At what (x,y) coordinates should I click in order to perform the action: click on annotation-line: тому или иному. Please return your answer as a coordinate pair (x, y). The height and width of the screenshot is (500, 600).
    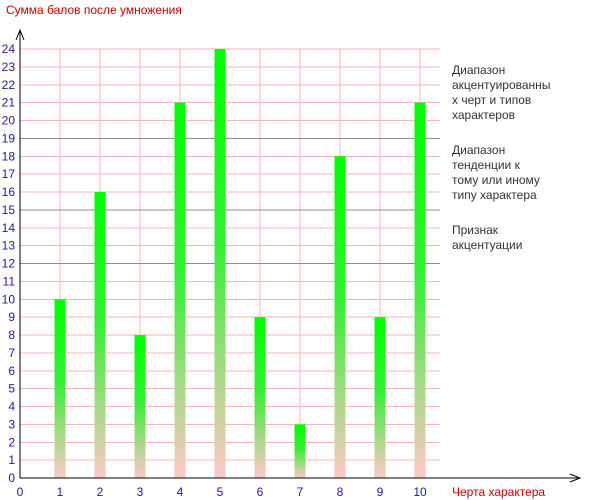
    Looking at the image, I should click on (496, 180).